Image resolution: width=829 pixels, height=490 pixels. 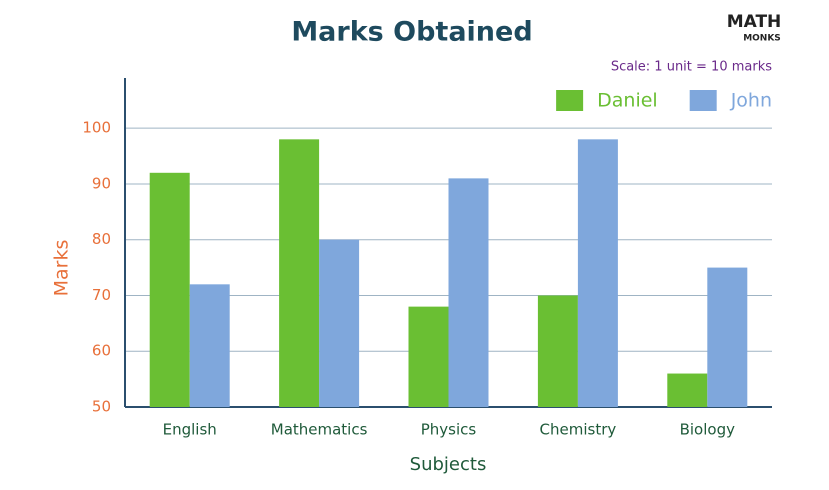 What do you see at coordinates (101, 407) in the screenshot?
I see `y-tick-label: 50` at bounding box center [101, 407].